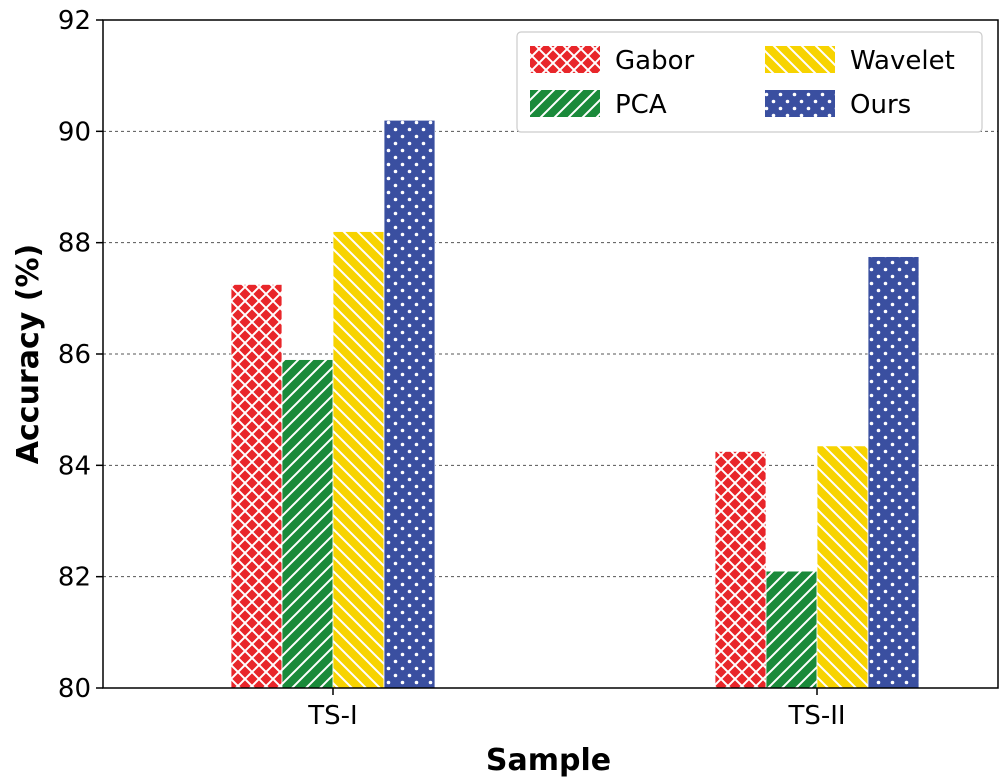 The image size is (1000, 780). I want to click on legend-swatch-gabor, so click(565, 59).